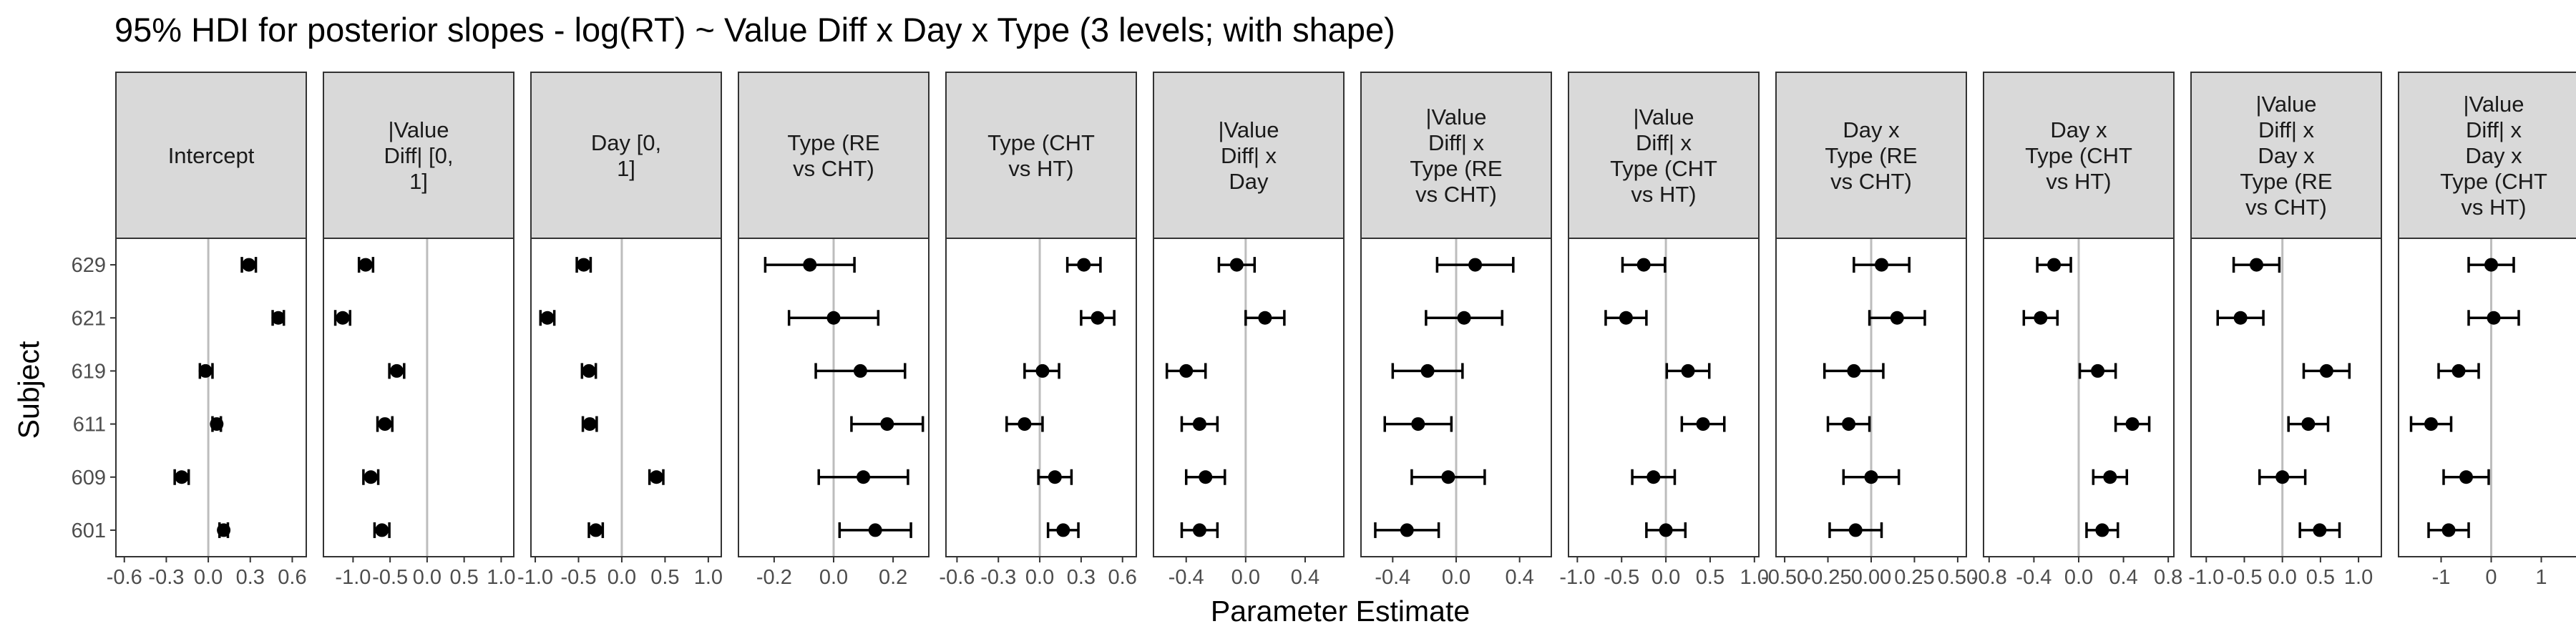 Image resolution: width=2576 pixels, height=644 pixels. What do you see at coordinates (1914, 577) in the screenshot?
I see `x-tick-label: 0.25` at bounding box center [1914, 577].